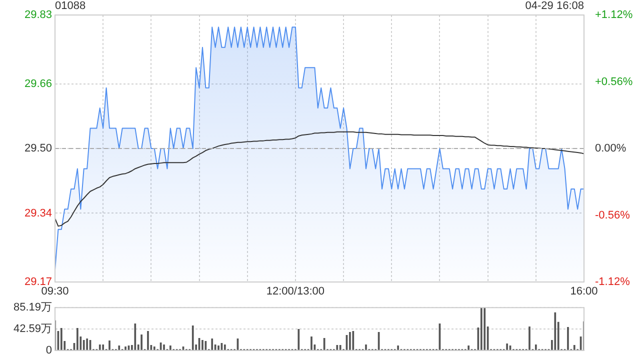  Describe the element at coordinates (49, 350) in the screenshot. I see `y-tick-label: 0` at that location.